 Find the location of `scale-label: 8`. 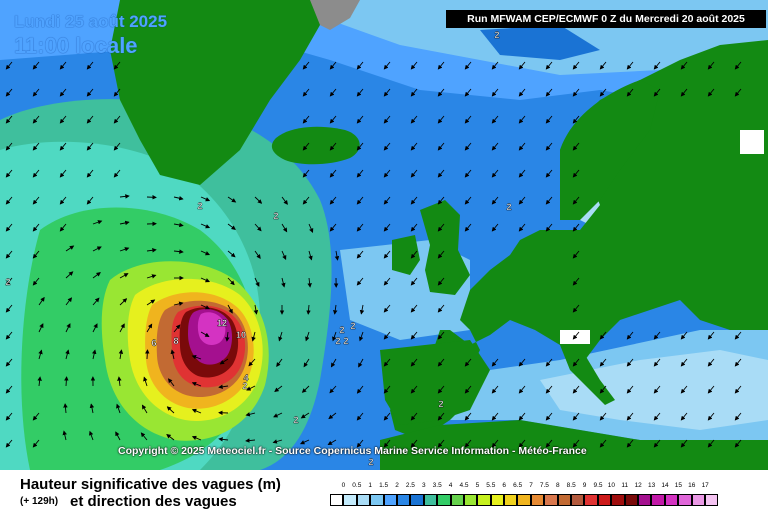

scale-label: 8 is located at coordinates (557, 485).